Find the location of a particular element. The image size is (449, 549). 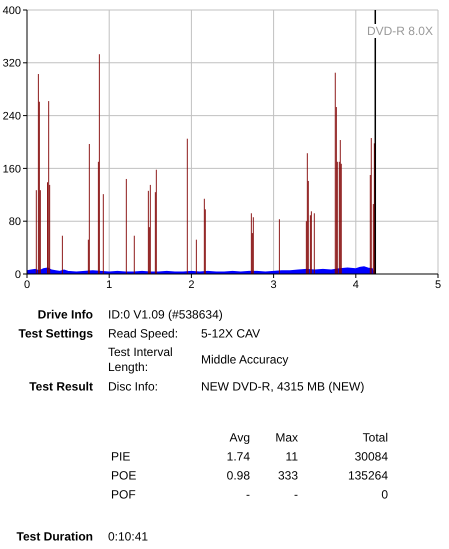

y-tick-label: 160 is located at coordinates (11, 169).